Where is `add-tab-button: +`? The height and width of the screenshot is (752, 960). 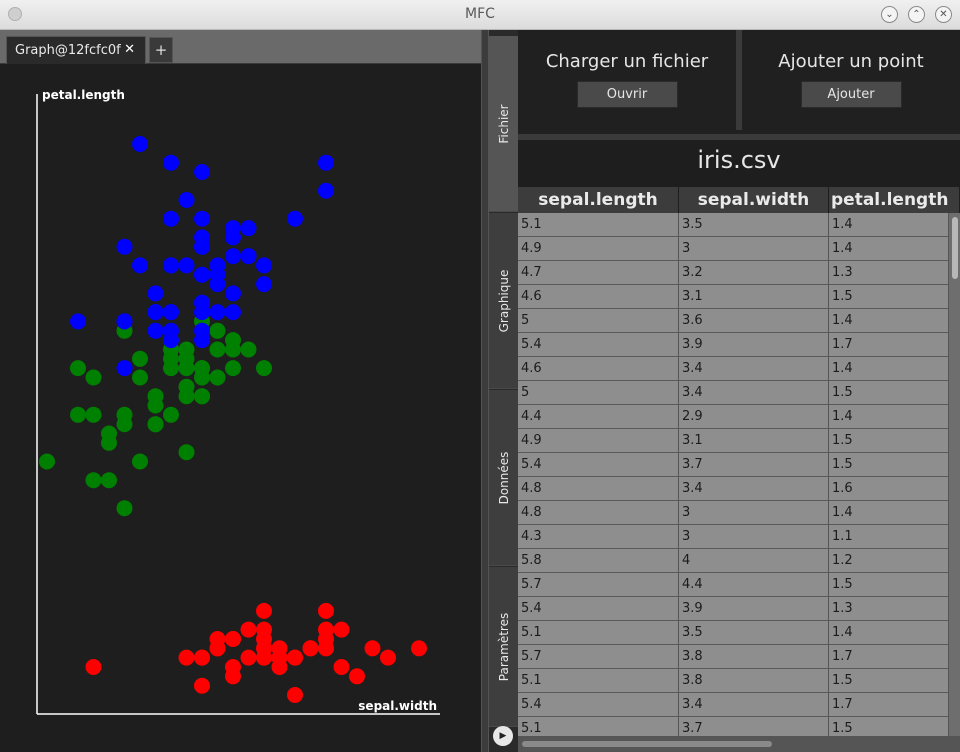 add-tab-button: + is located at coordinates (161, 50).